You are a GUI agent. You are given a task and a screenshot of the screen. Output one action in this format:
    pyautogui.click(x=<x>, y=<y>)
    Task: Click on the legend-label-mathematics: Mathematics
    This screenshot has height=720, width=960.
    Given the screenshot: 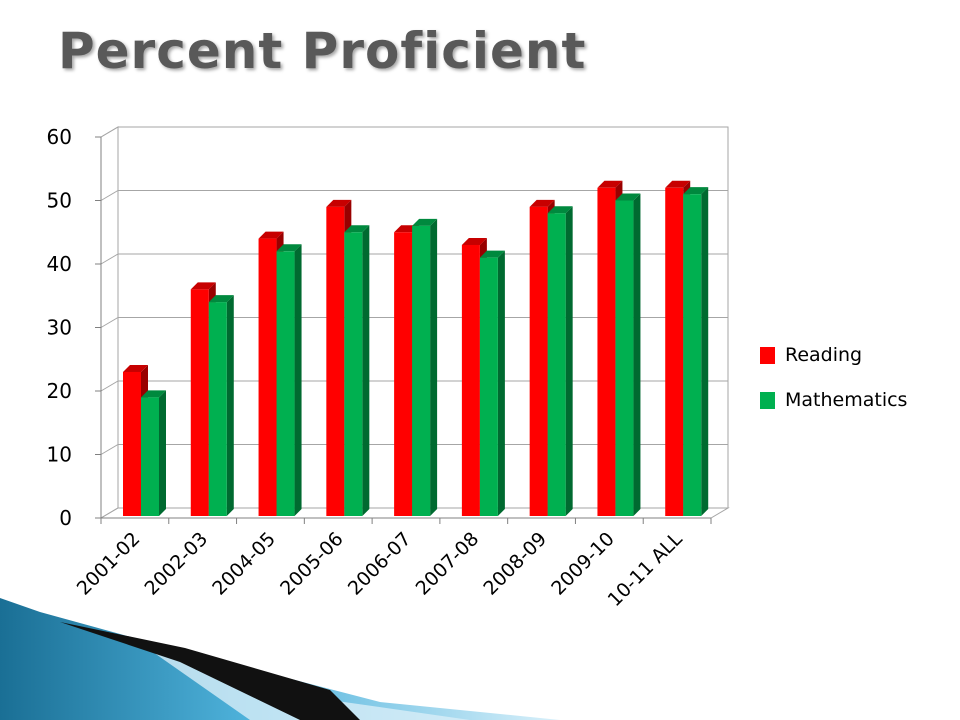 What is the action you would take?
    pyautogui.click(x=846, y=400)
    